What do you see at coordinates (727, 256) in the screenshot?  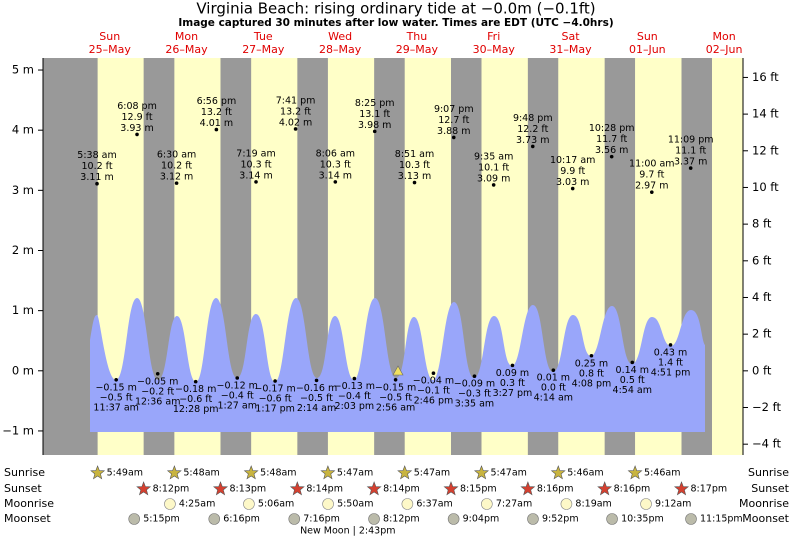 I see `day-band` at bounding box center [727, 256].